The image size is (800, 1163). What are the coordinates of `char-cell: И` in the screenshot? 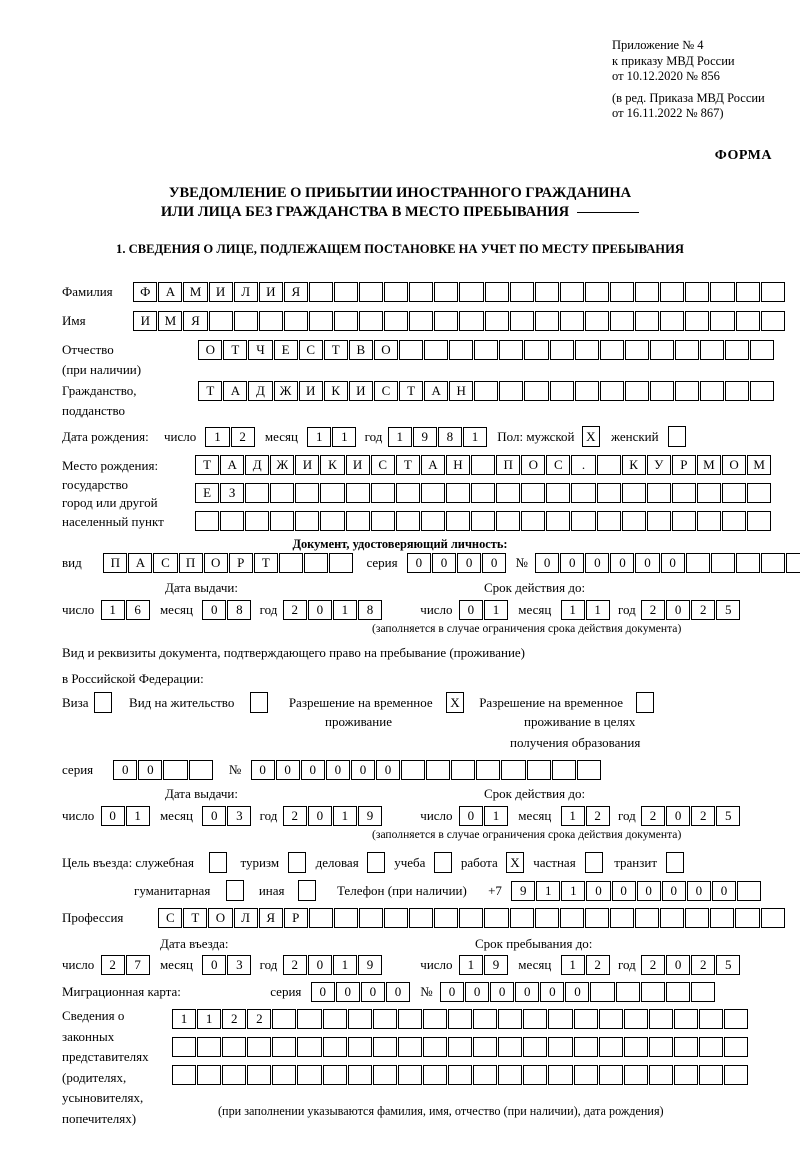 It's located at (360, 391).